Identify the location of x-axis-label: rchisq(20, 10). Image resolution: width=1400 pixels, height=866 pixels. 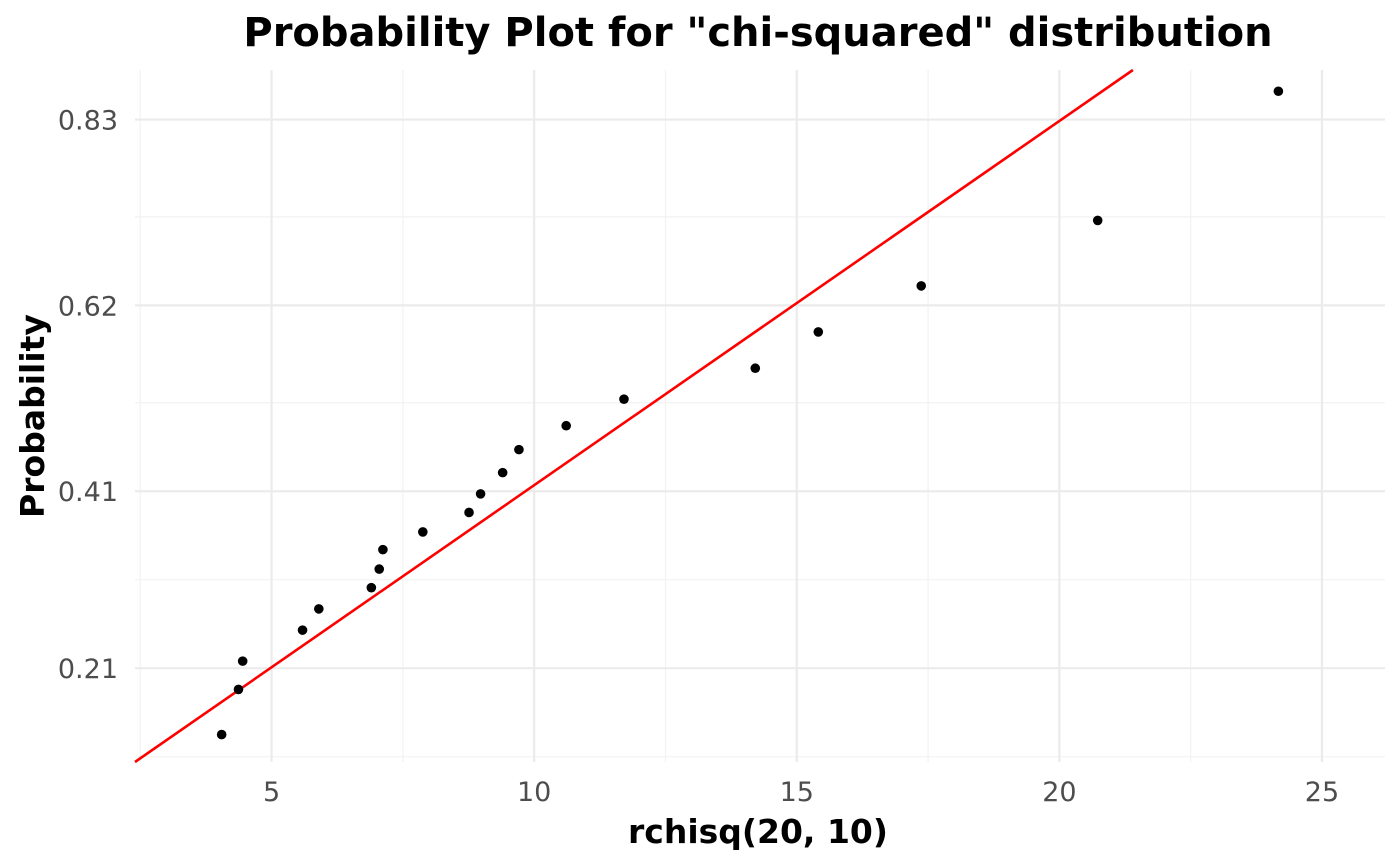
(758, 831).